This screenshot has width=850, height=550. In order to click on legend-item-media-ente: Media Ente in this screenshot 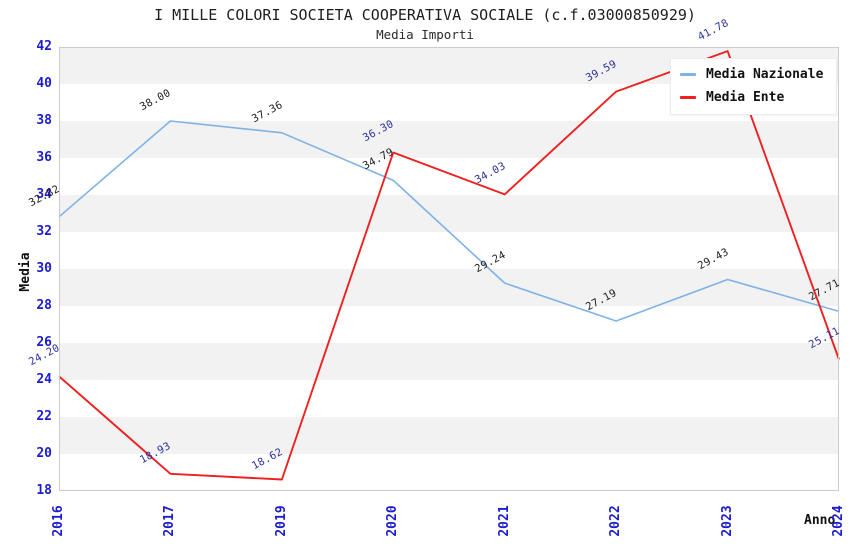, I will do `click(751, 97)`.